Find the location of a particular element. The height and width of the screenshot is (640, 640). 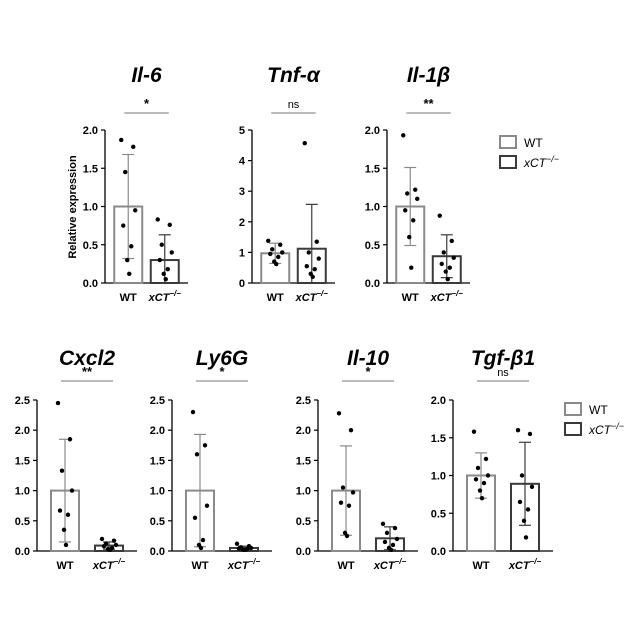

panel-7: Tgf-β10.00.51.01.52.0WTxCT−/−ns is located at coordinates (492, 459).